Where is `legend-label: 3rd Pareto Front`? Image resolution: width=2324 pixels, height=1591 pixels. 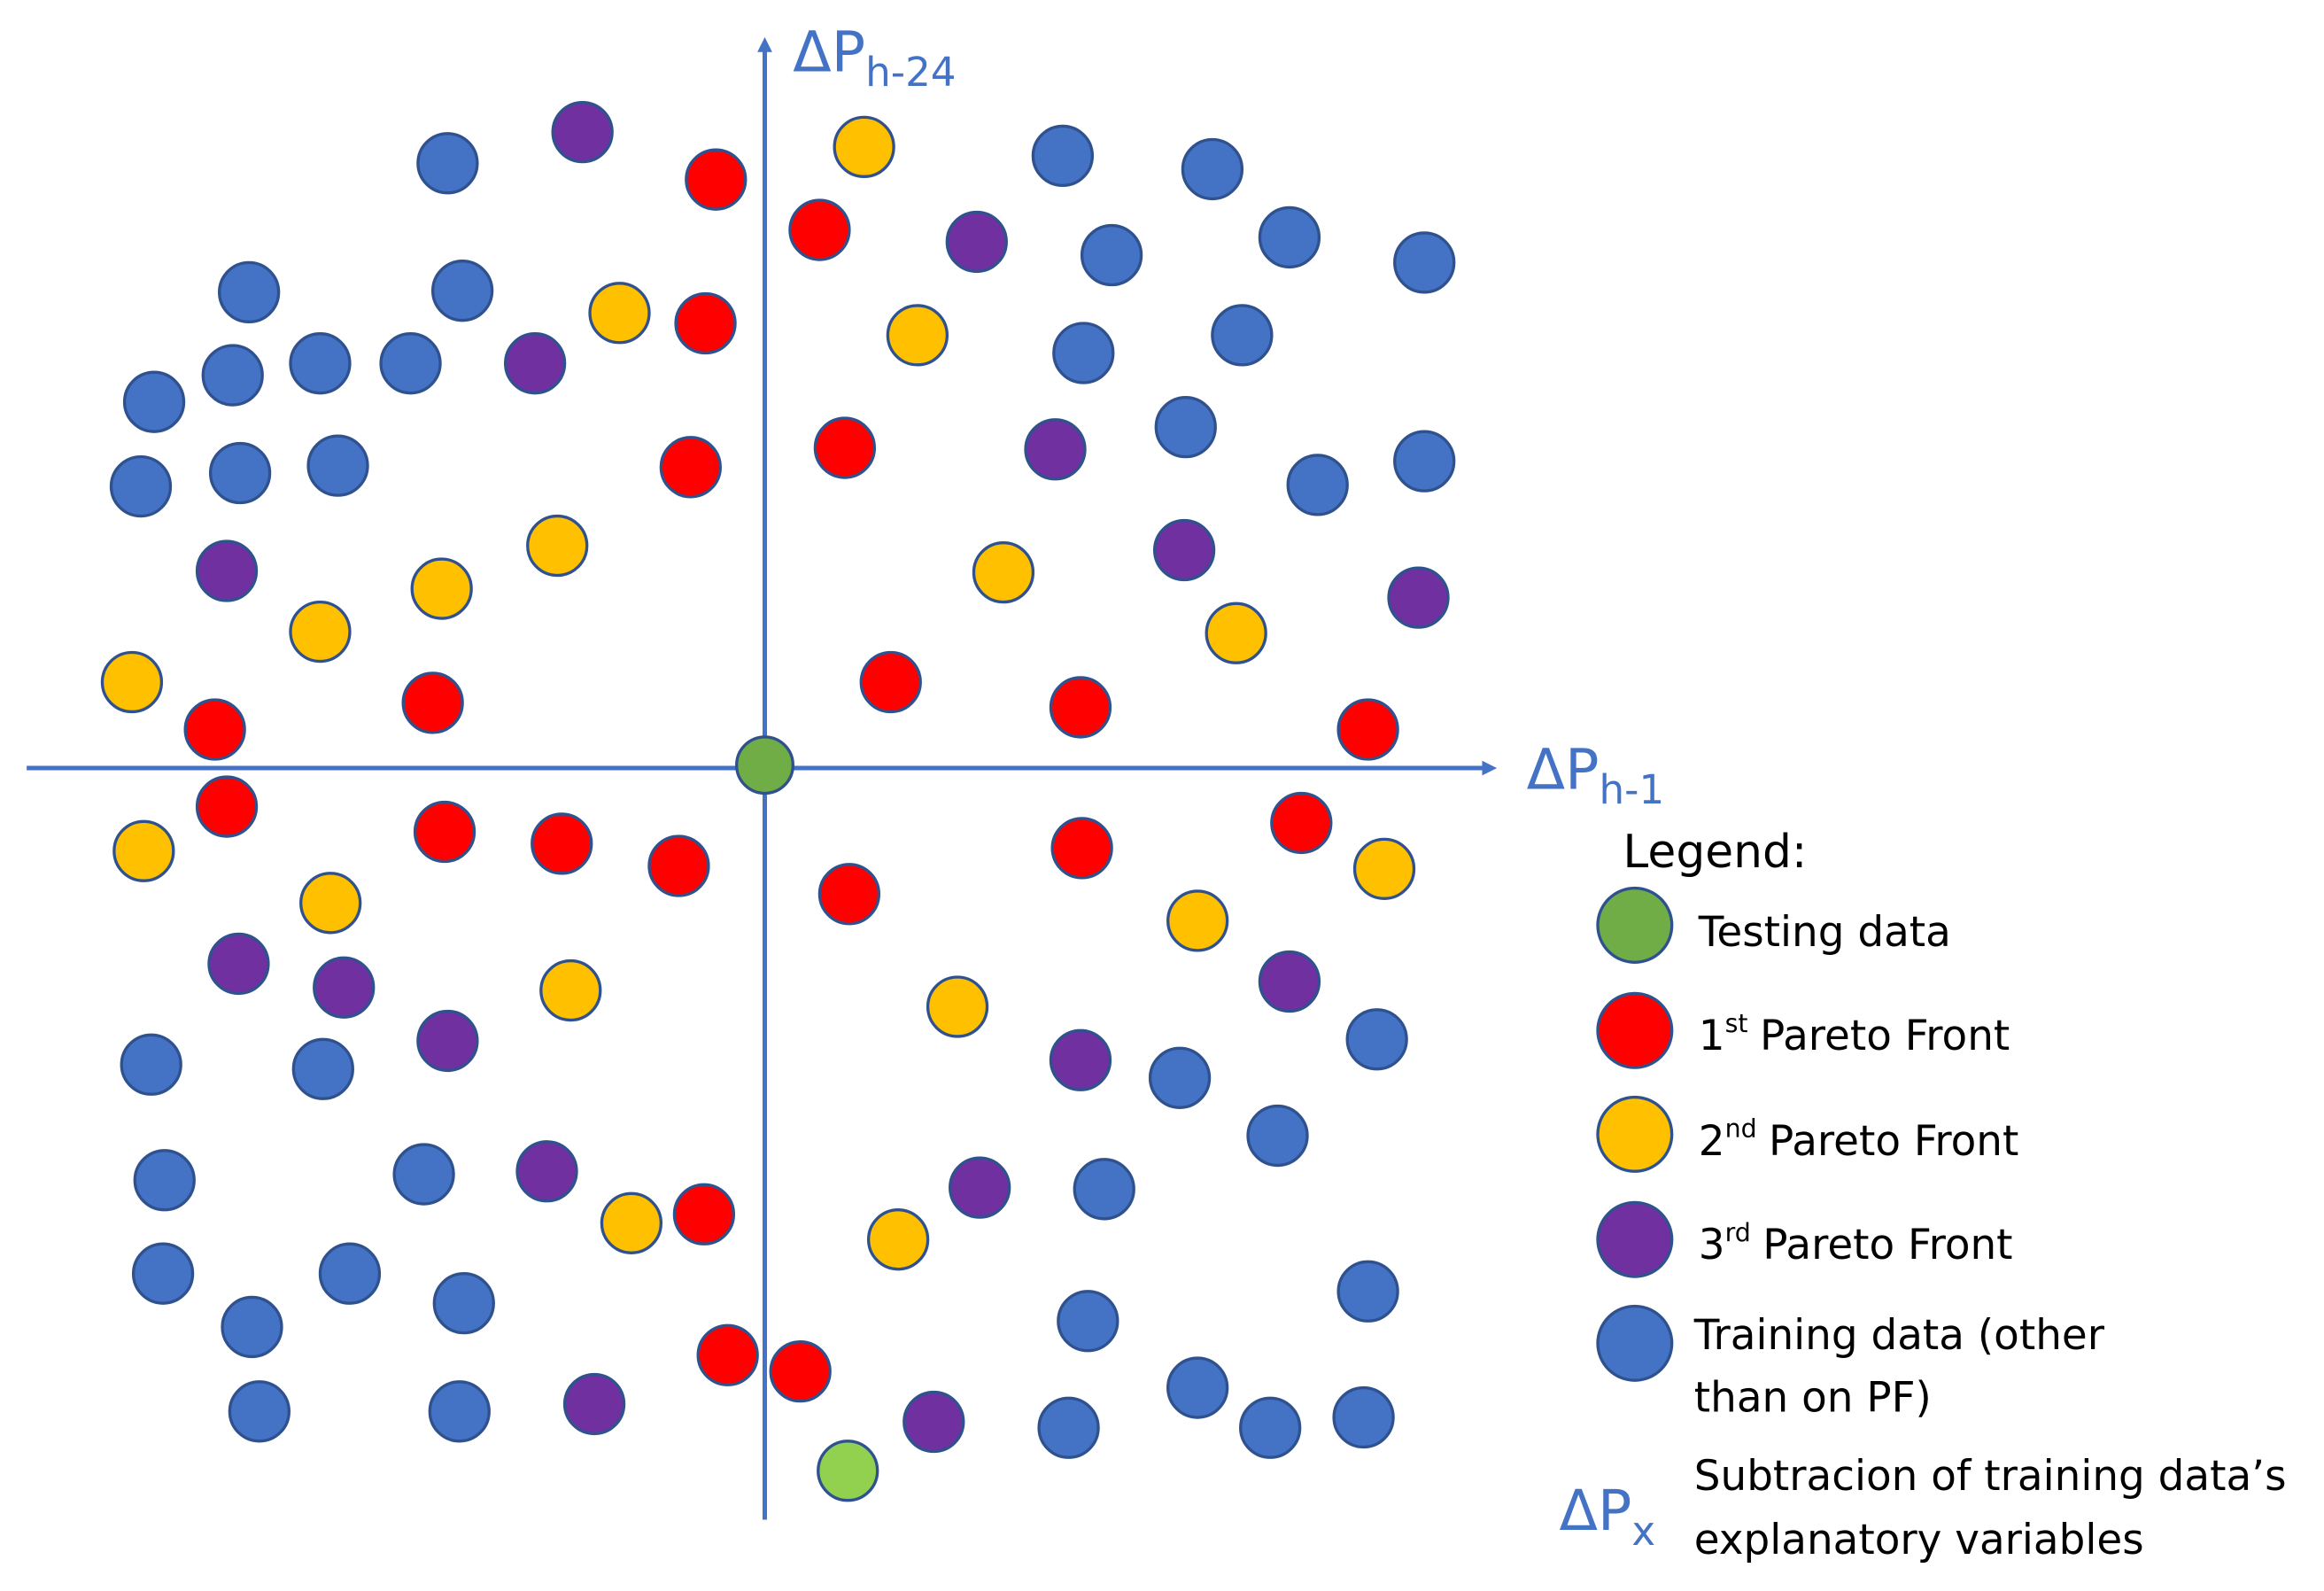
legend-label: 3rd Pareto Front is located at coordinates (1856, 1244).